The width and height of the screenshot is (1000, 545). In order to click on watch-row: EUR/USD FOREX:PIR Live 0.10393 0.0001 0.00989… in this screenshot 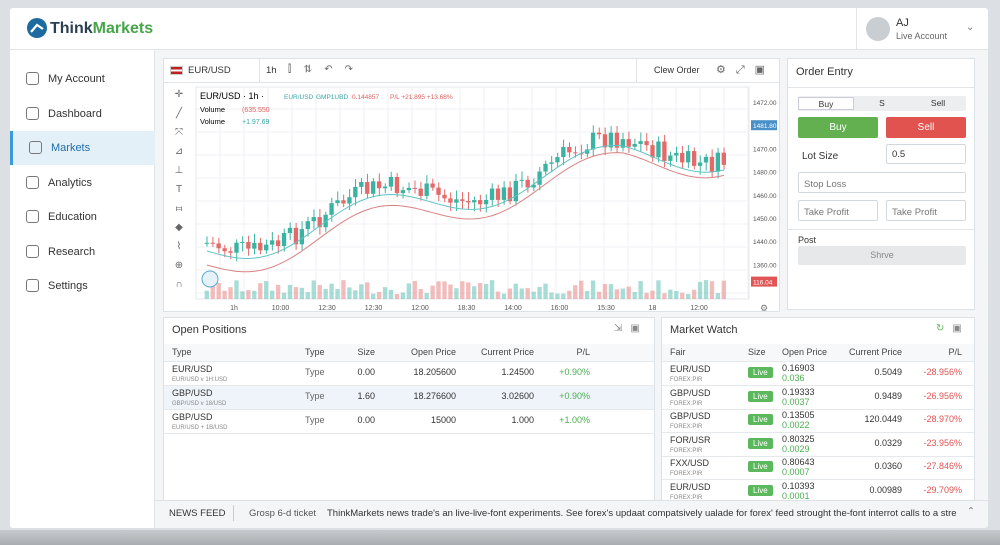, I will do `click(818, 490)`.